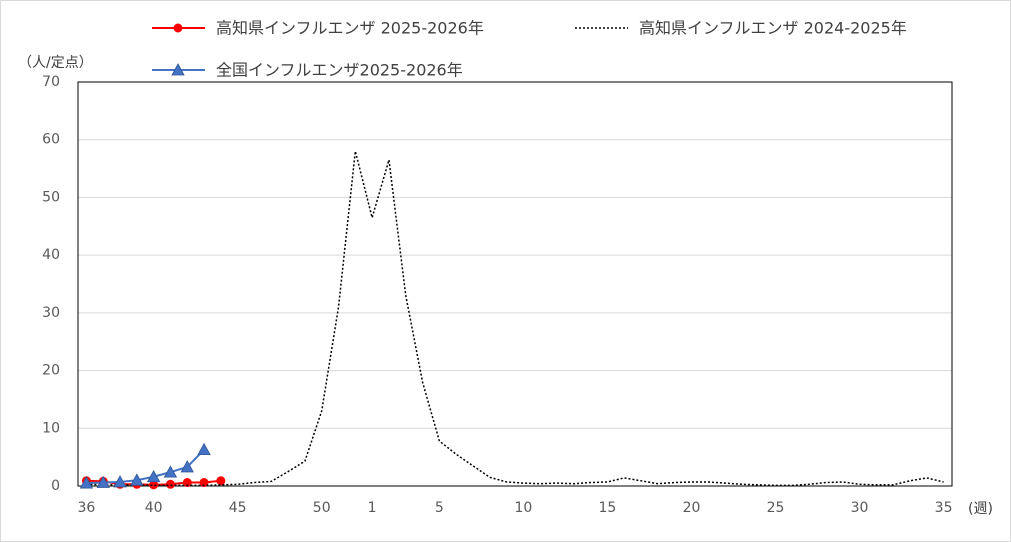 The image size is (1011, 542). Describe the element at coordinates (55, 486) in the screenshot. I see `y-tick-label: 0` at that location.